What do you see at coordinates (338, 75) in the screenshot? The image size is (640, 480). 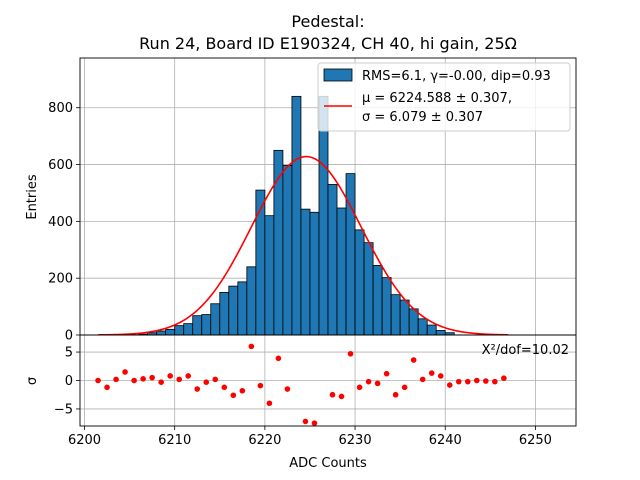 I see `legend-hist-swatch` at bounding box center [338, 75].